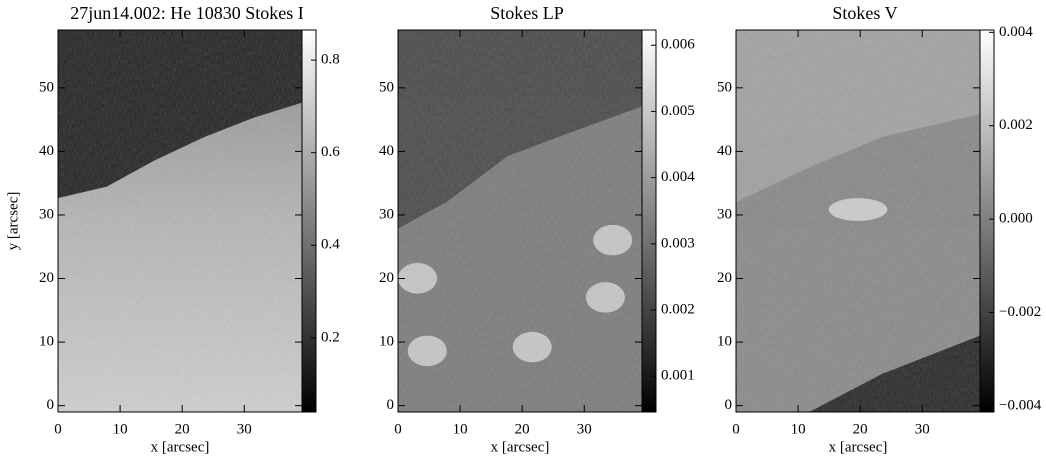 The image size is (1046, 458). What do you see at coordinates (1020, 312) in the screenshot?
I see `colorbar-tick-label: −0.002` at bounding box center [1020, 312].